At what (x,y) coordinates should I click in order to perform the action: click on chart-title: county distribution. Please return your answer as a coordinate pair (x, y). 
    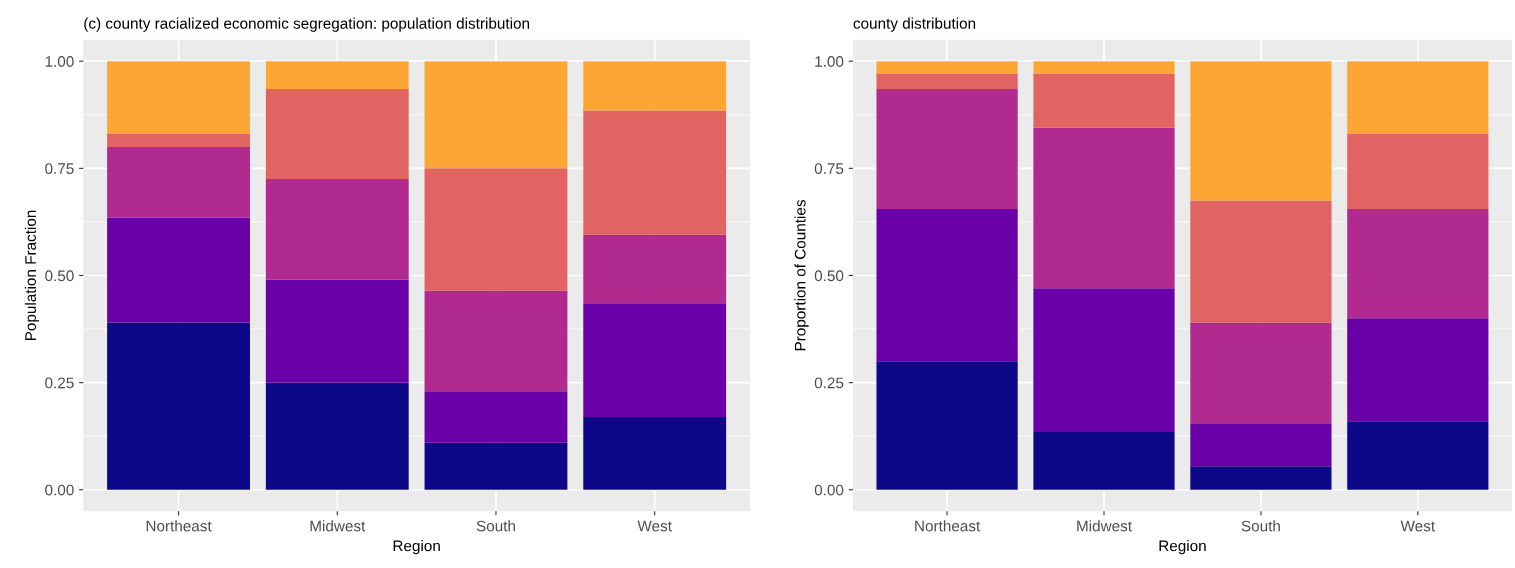
    Looking at the image, I should click on (914, 24).